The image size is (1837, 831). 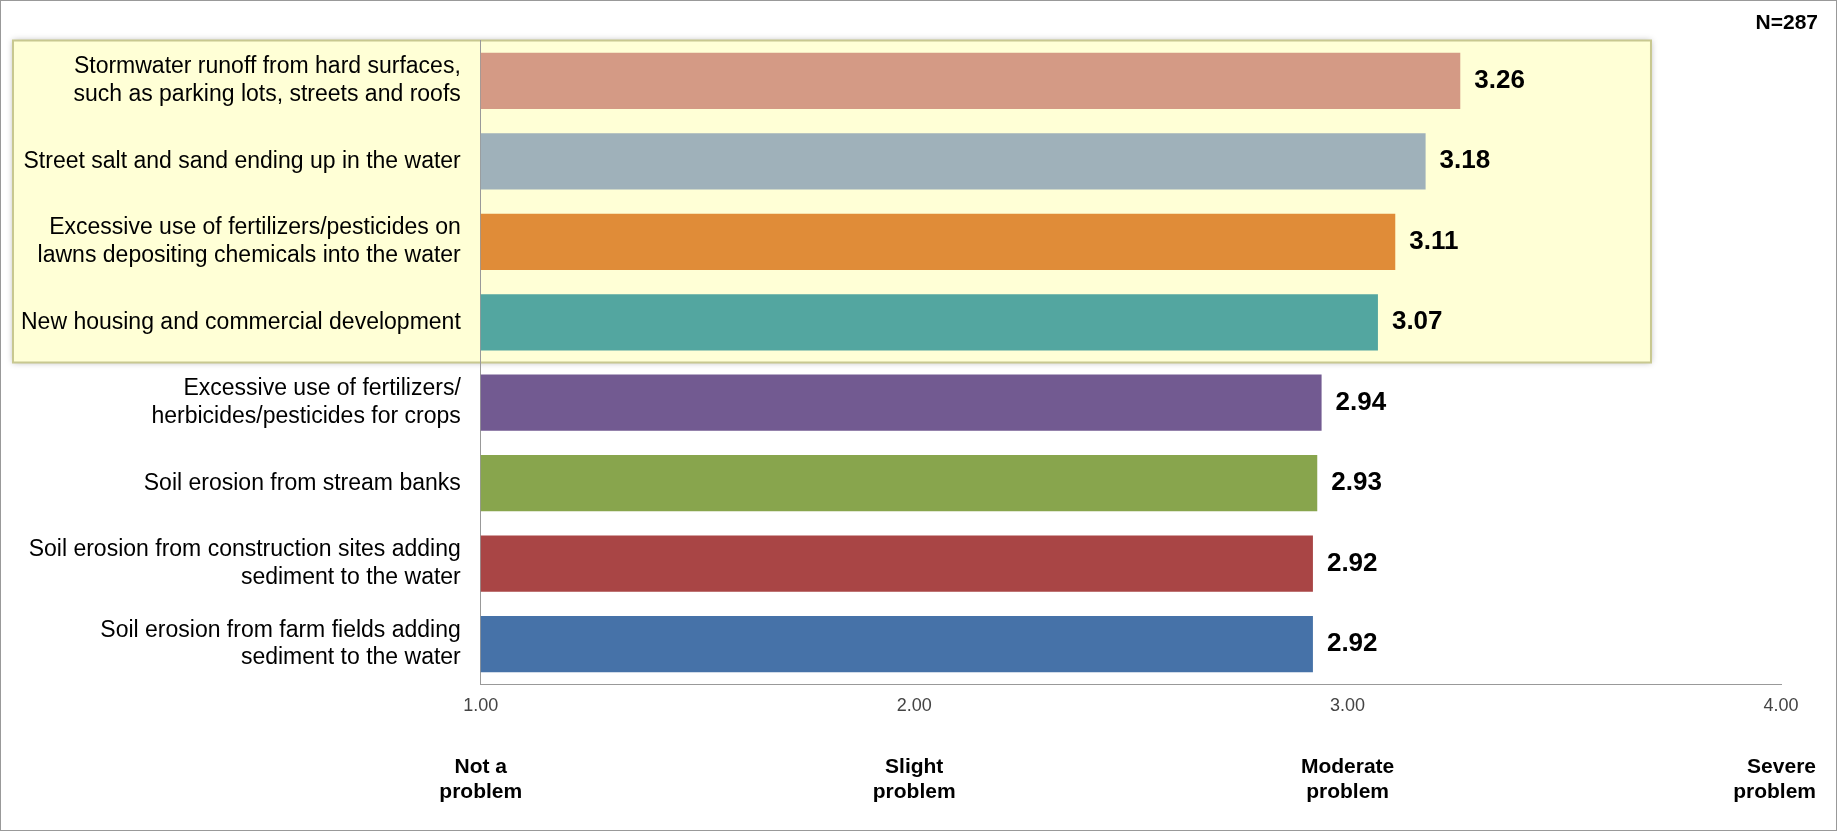 I want to click on y-tick-label: Excessive use of fertilizers/pesticides on lawns depositing chemicals into the water, so click(x=249, y=240).